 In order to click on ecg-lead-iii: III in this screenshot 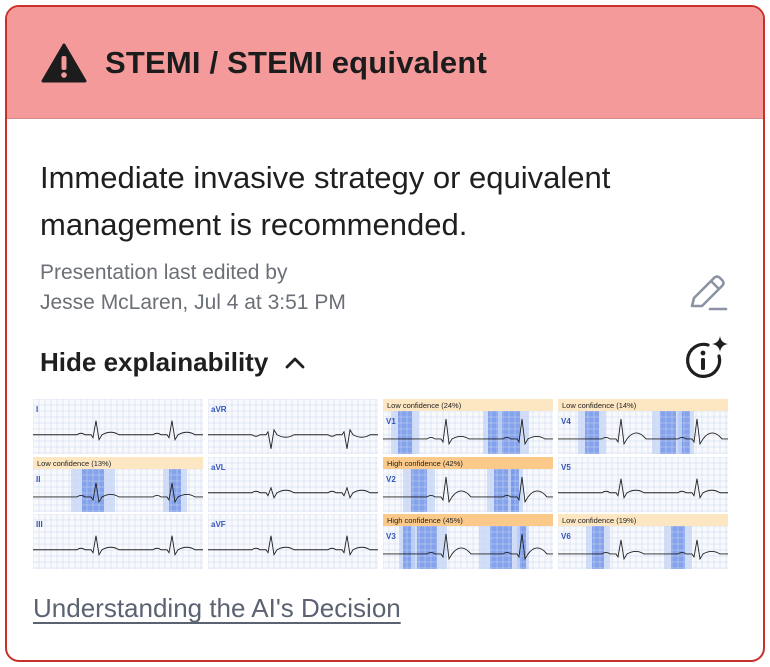, I will do `click(118, 541)`.